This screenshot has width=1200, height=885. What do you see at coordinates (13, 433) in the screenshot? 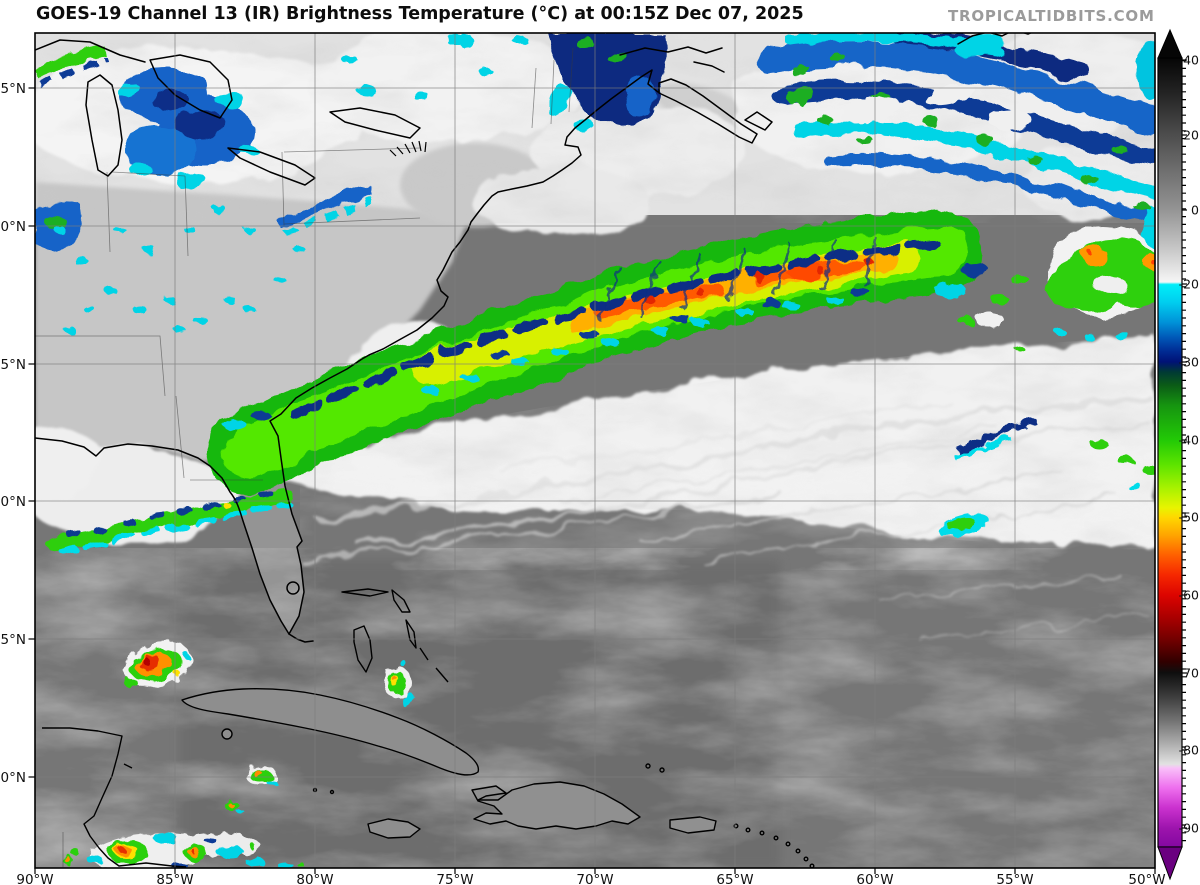
I see `latitude-labels: 45°N 40°N 35°N 30°N 25°N 20°N` at bounding box center [13, 433].